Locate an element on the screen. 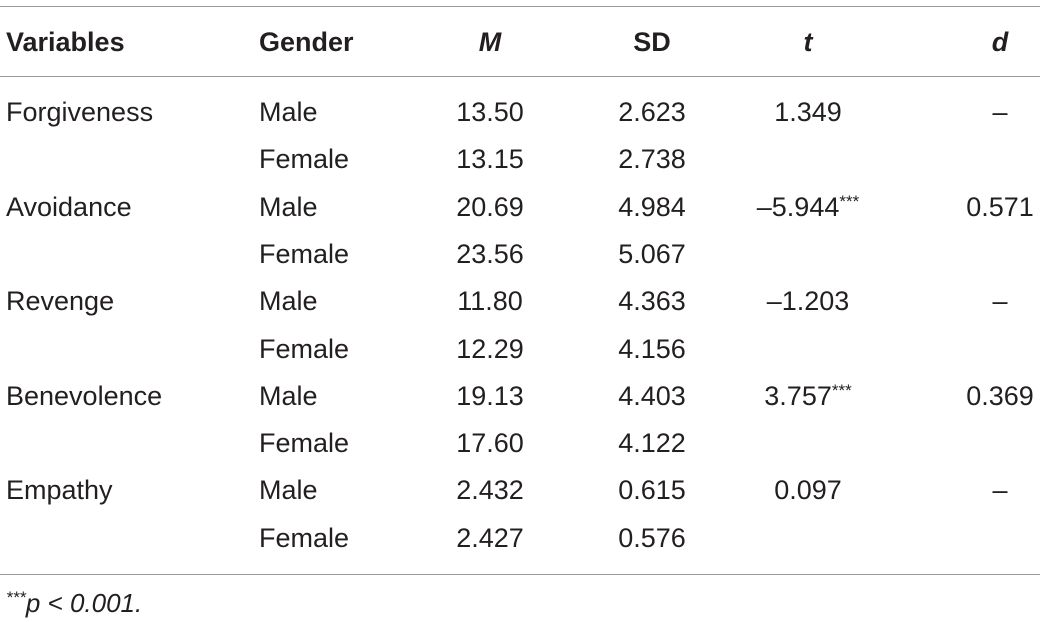 This screenshot has width=1040, height=622. header-t: t is located at coordinates (808, 42).